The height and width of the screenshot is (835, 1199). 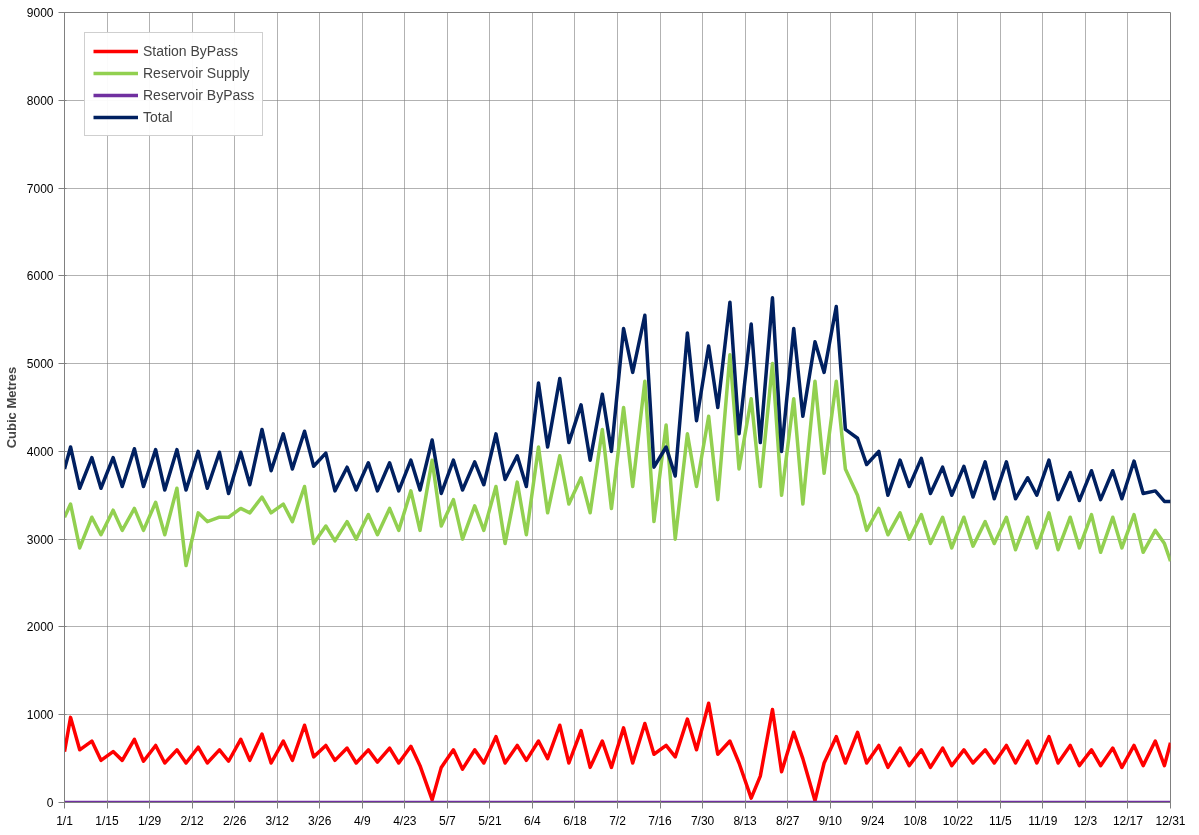 I want to click on x-tick-label: 10/8, so click(x=915, y=820).